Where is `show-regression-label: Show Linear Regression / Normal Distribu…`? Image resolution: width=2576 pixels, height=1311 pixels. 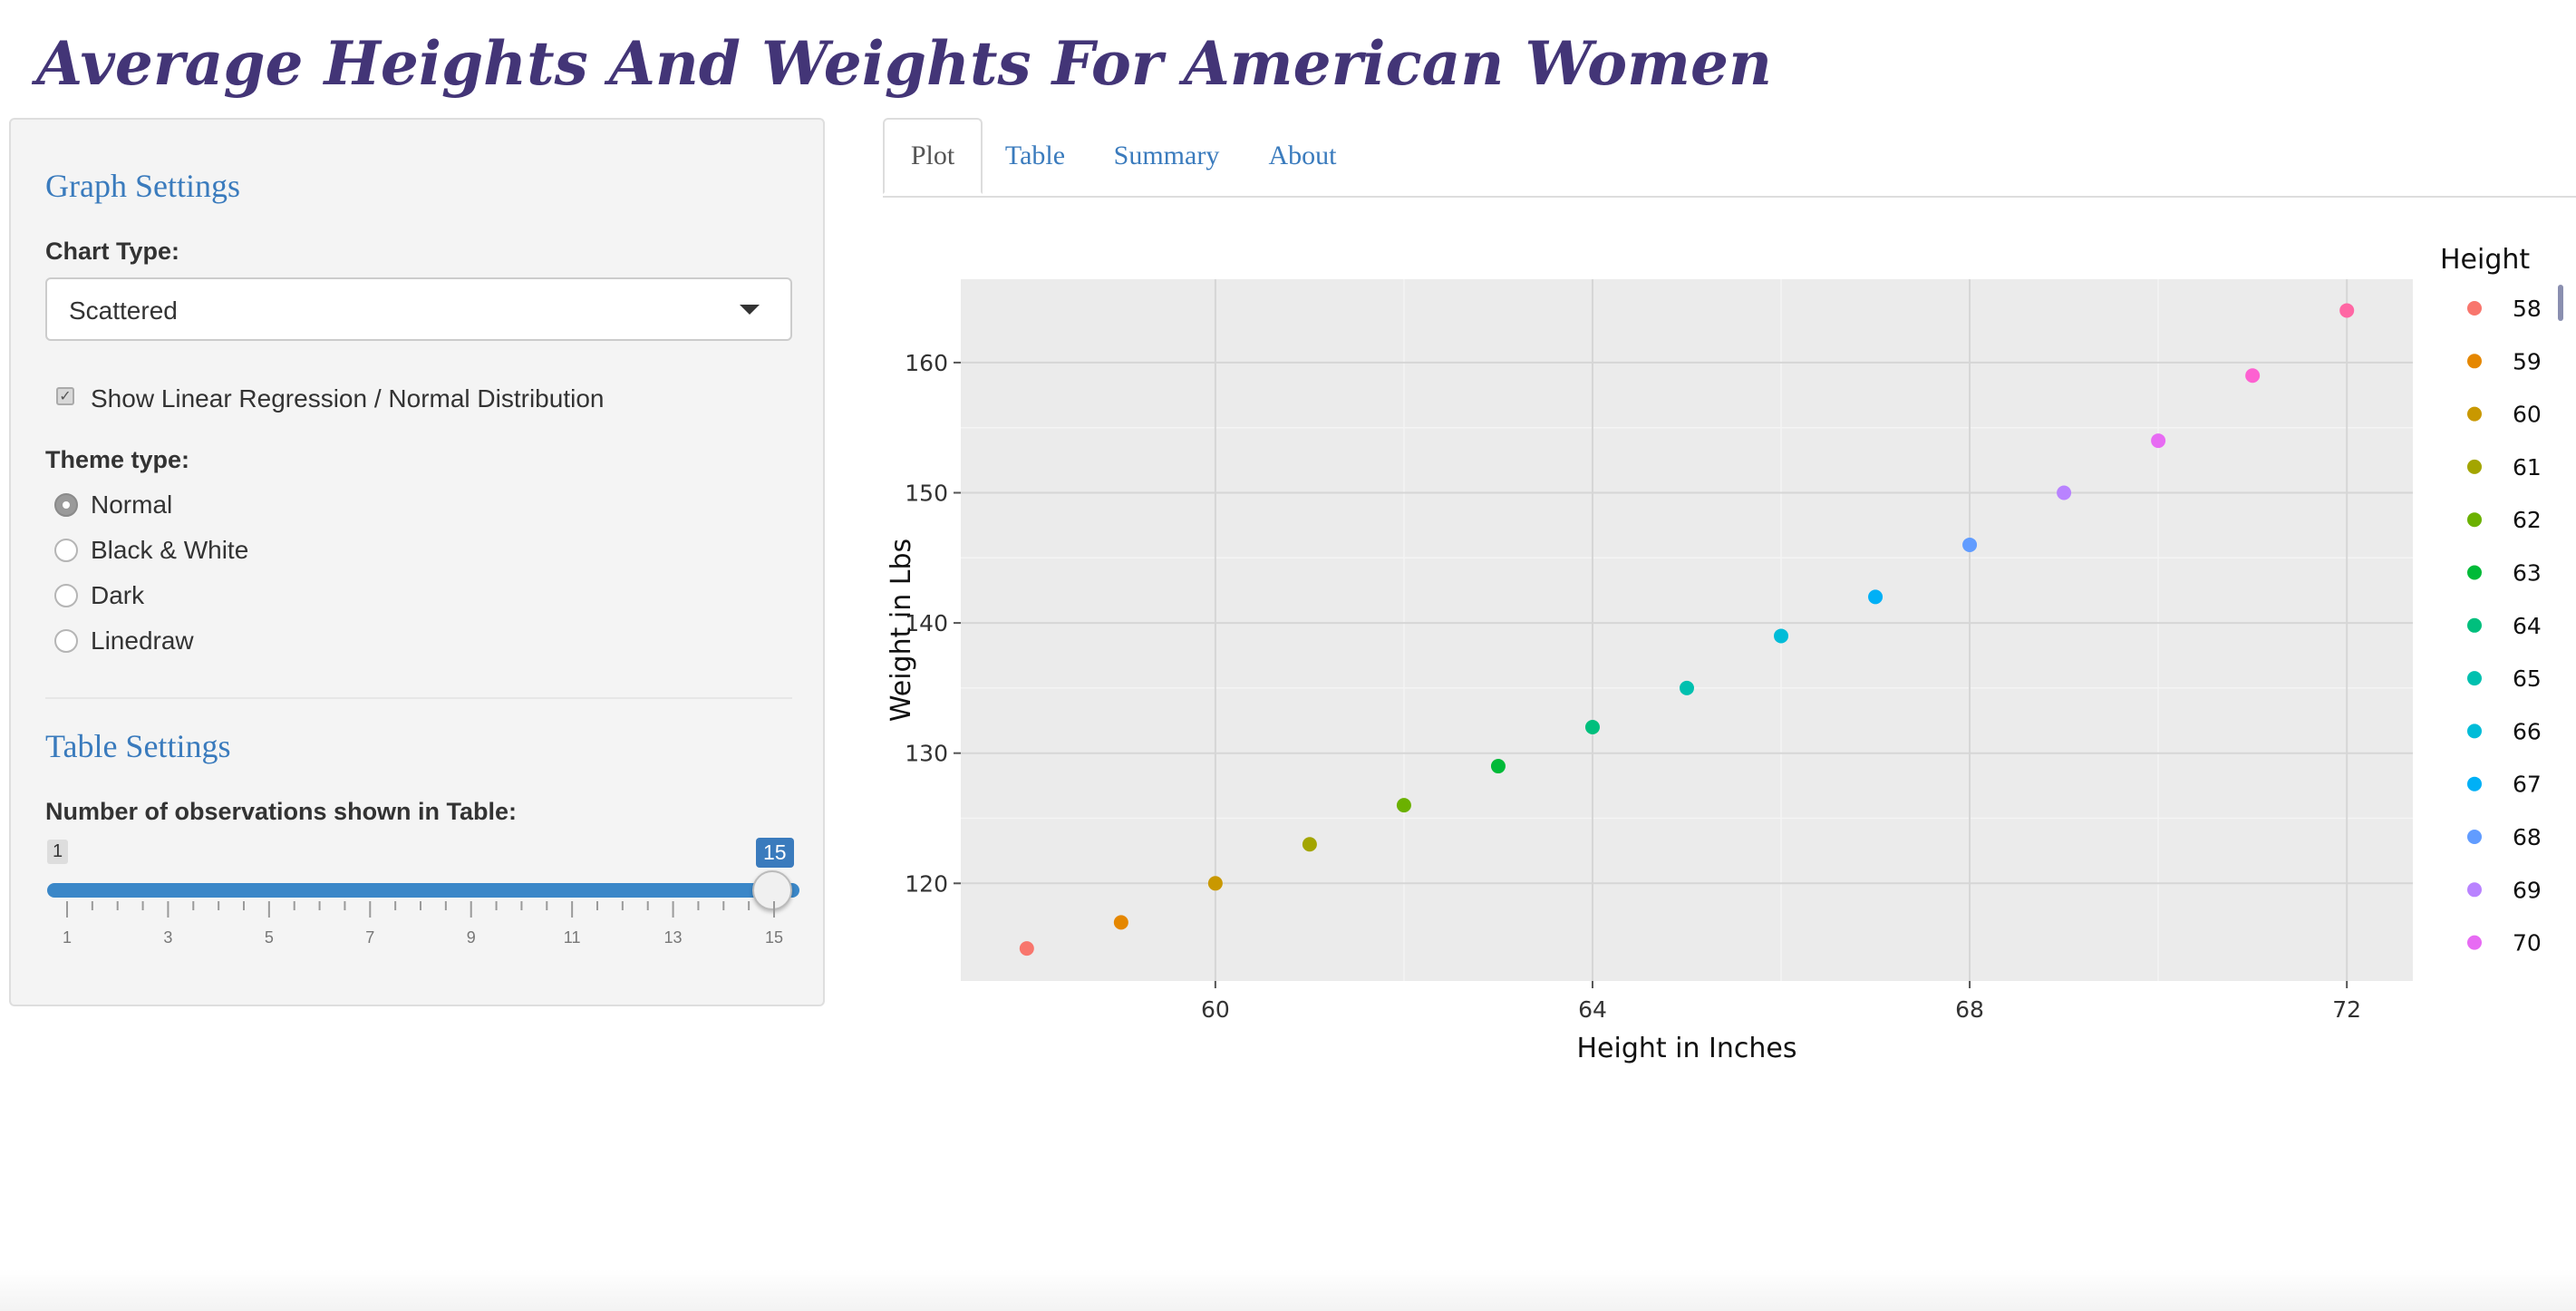
show-regression-label: Show Linear Regression / Normal Distribu… is located at coordinates (348, 398).